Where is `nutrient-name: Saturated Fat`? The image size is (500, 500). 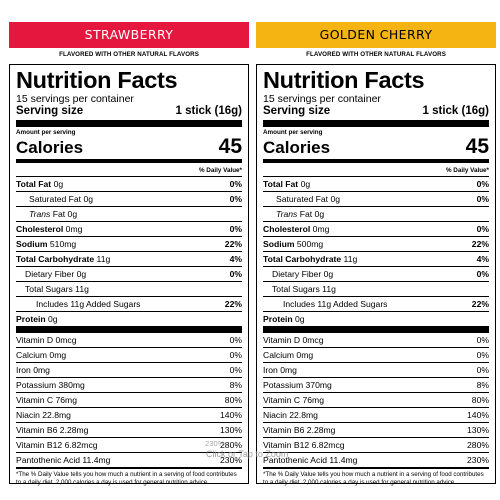 nutrient-name: Saturated Fat is located at coordinates (302, 199).